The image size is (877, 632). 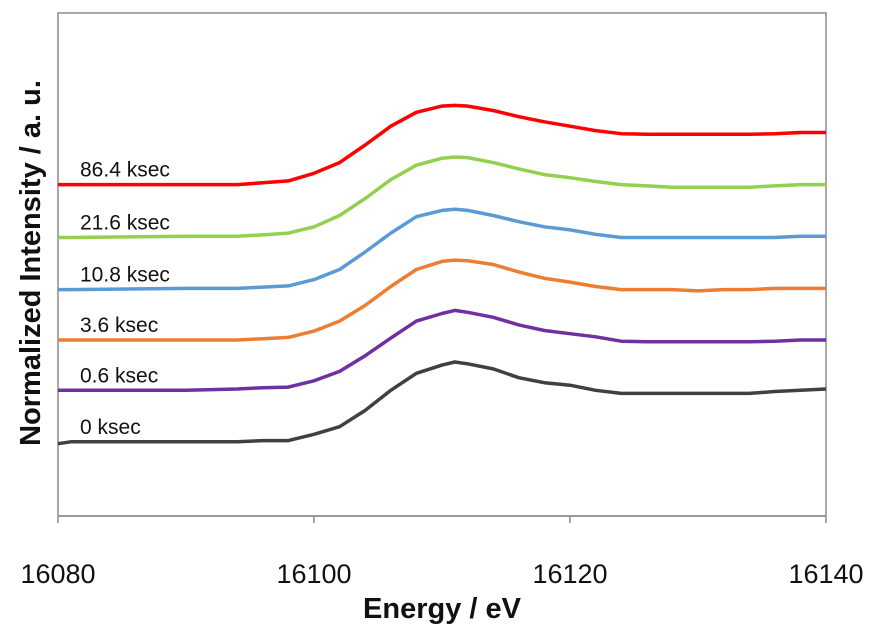 What do you see at coordinates (125, 275) in the screenshot?
I see `series-label-3: 10.8 ksec` at bounding box center [125, 275].